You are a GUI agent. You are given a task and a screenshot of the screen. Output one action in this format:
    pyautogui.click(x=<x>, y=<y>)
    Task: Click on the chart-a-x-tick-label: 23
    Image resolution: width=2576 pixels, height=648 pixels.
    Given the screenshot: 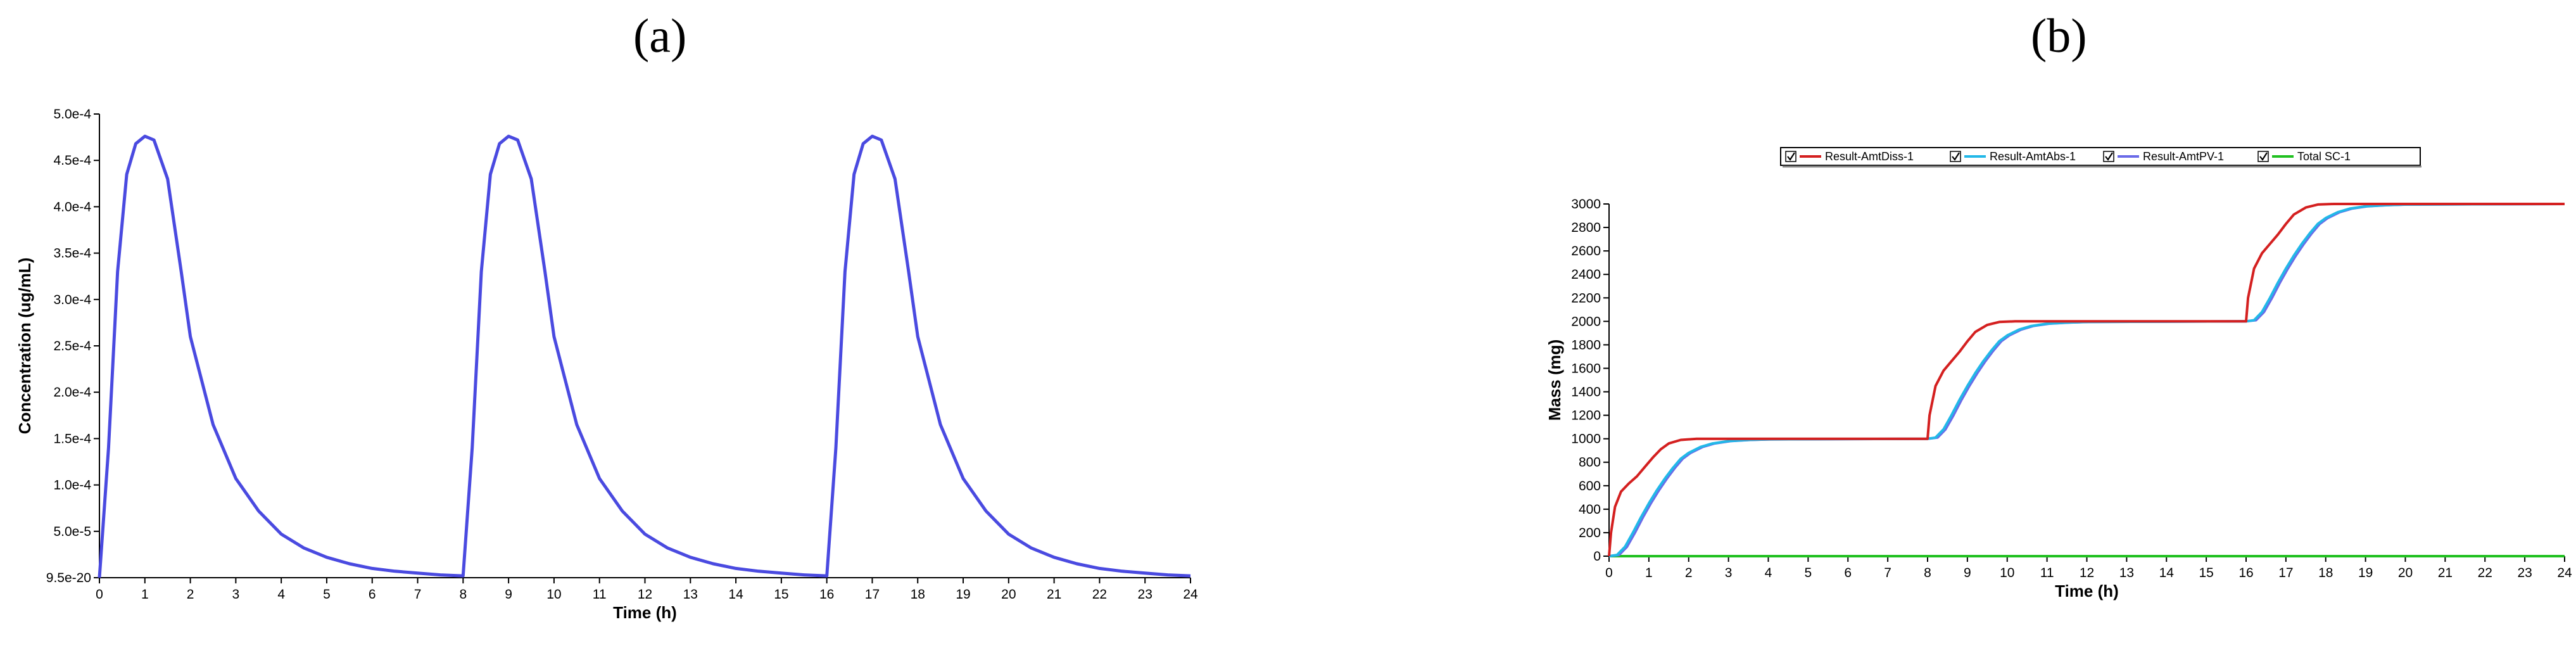 What is the action you would take?
    pyautogui.click(x=1145, y=594)
    